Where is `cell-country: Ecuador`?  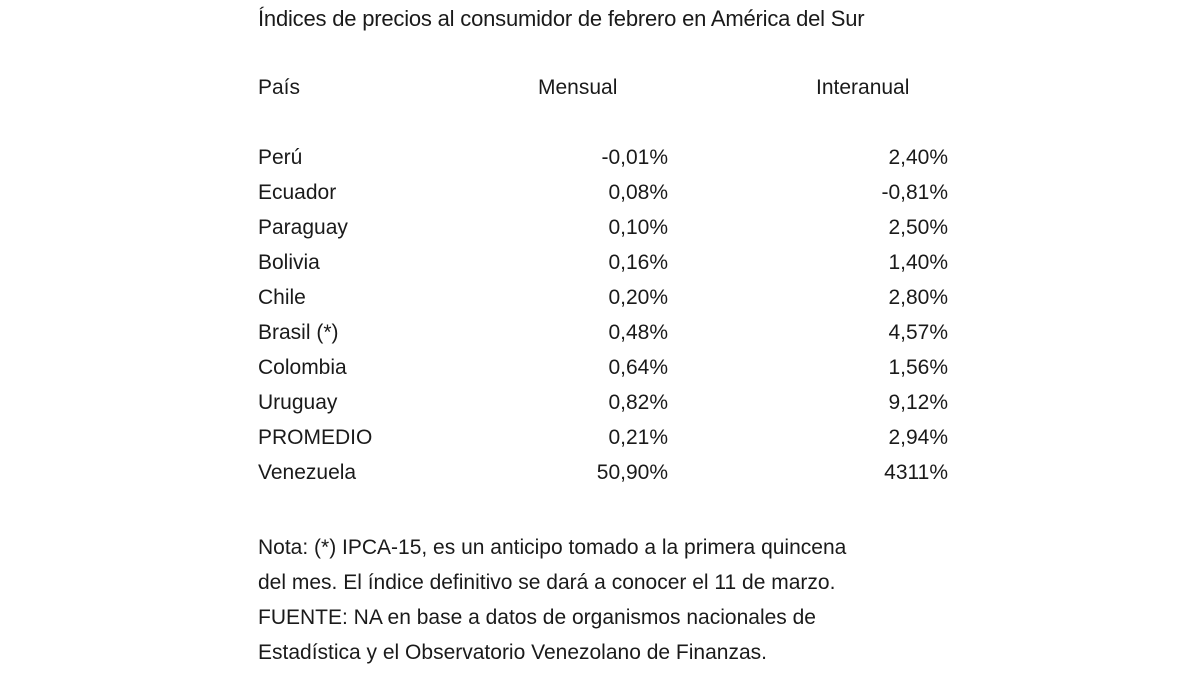
cell-country: Ecuador is located at coordinates (297, 192).